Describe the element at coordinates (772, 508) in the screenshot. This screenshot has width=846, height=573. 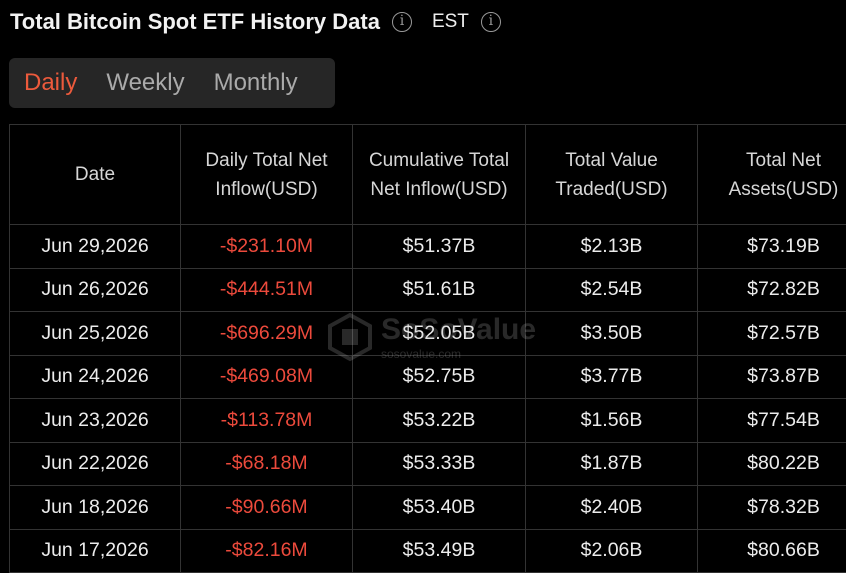
I see `table-cell: $78.32B` at that location.